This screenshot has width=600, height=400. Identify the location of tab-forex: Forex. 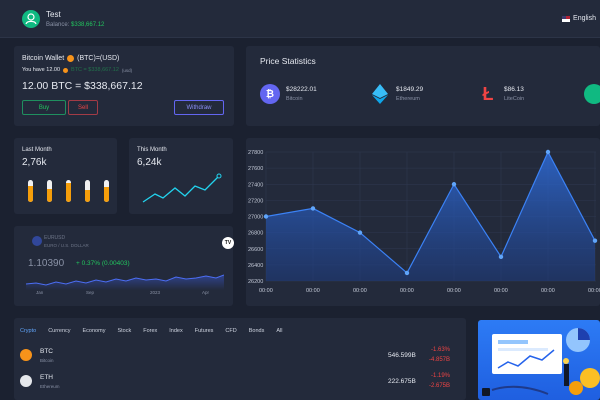
(150, 331).